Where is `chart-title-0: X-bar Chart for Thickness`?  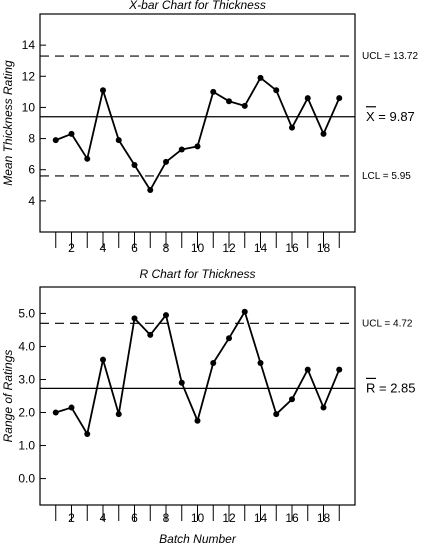
chart-title-0: X-bar Chart for Thickness is located at coordinates (197, 6).